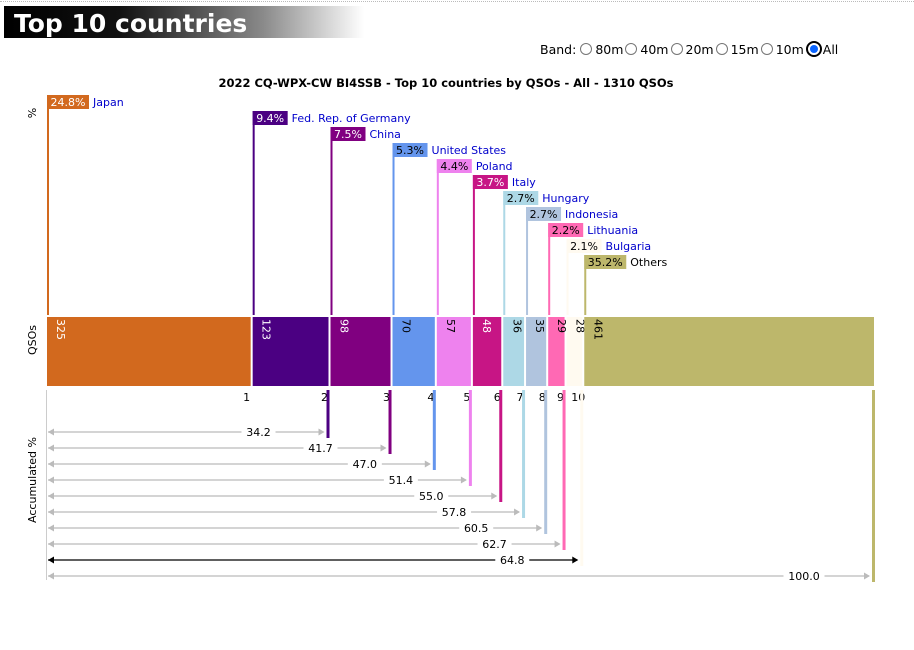 This screenshot has height=650, width=914. Describe the element at coordinates (32, 113) in the screenshot. I see `percent-axis-label: %` at that location.